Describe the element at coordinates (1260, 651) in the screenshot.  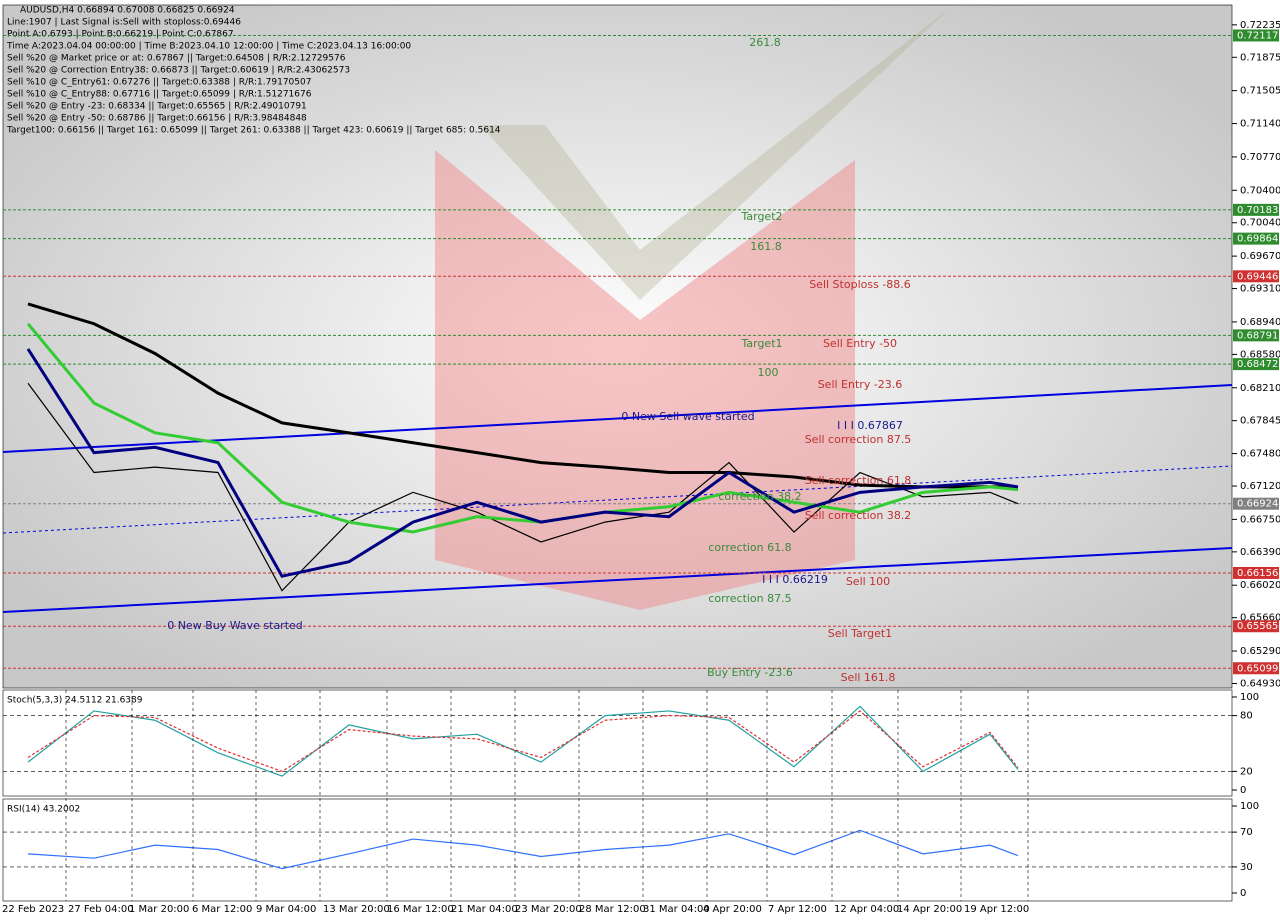
I see `y-tick-label: 0.65290` at that location.